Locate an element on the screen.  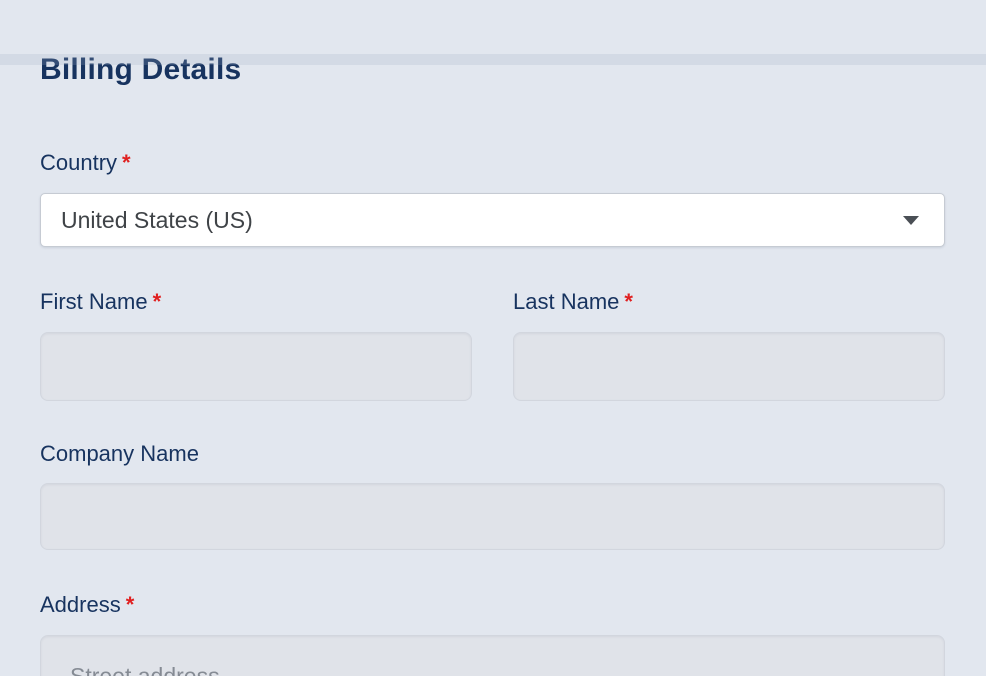
first-name-group: First Name * is located at coordinates (256, 344).